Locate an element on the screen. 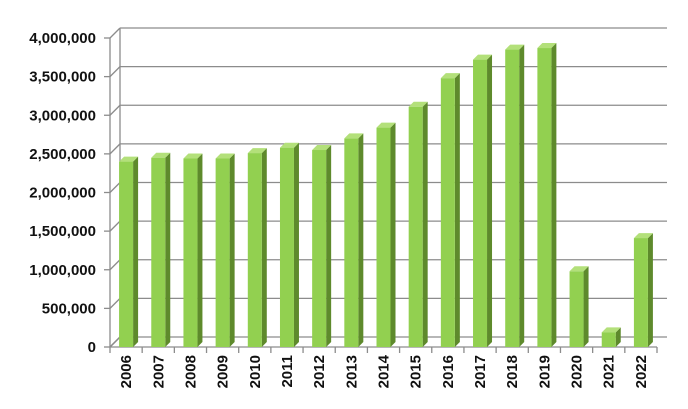 The height and width of the screenshot is (409, 688). x-tick-label: 2008 is located at coordinates (190, 371).